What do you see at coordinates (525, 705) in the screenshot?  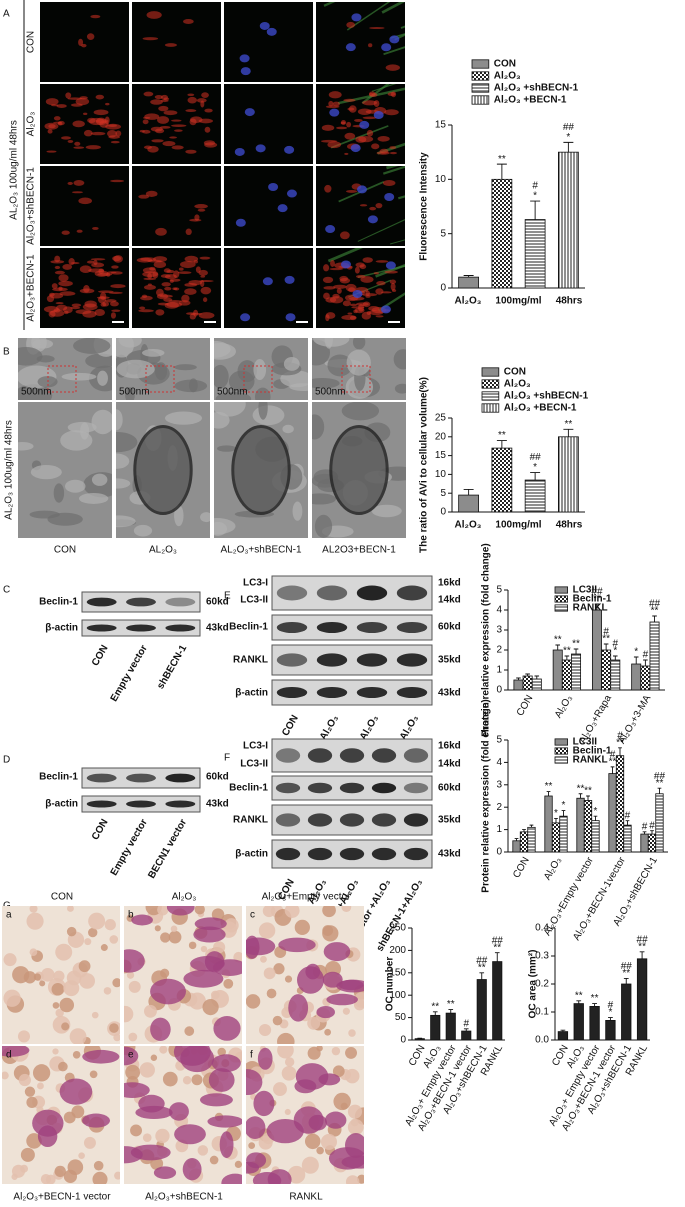 I see `x-tick-label: CON` at bounding box center [525, 705].